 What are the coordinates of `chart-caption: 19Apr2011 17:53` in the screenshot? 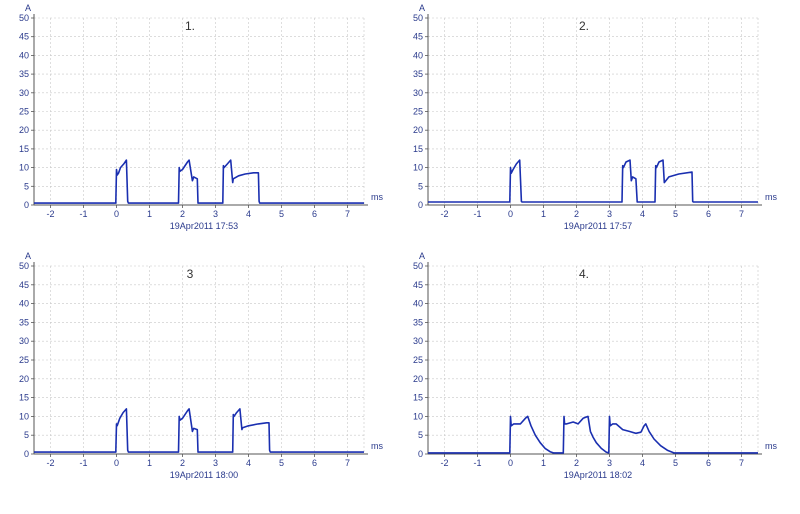 It's located at (204, 226).